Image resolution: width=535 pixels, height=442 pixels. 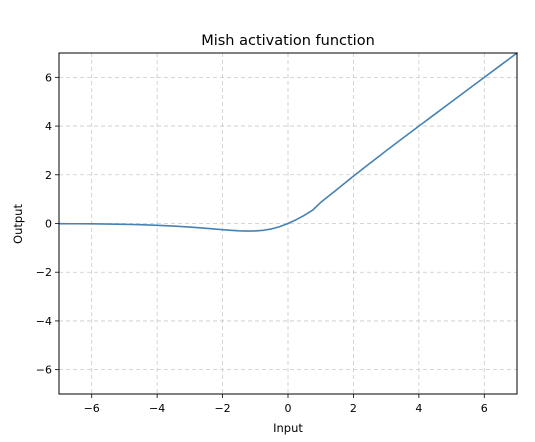 What do you see at coordinates (288, 41) in the screenshot?
I see `chart-title: Mish activation function` at bounding box center [288, 41].